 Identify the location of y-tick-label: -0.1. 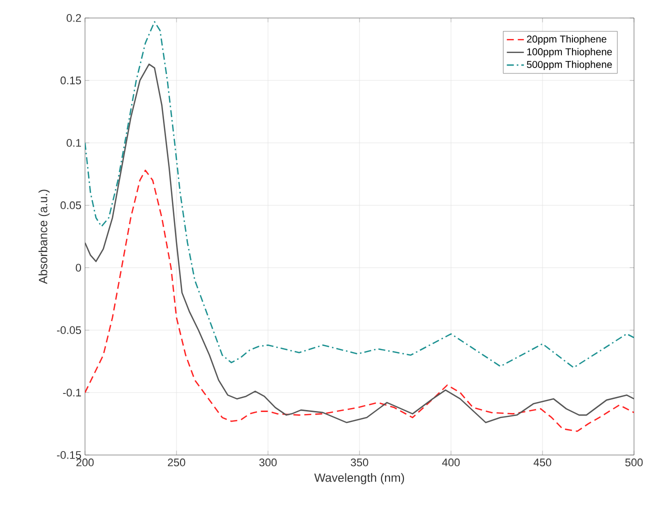
(72, 392).